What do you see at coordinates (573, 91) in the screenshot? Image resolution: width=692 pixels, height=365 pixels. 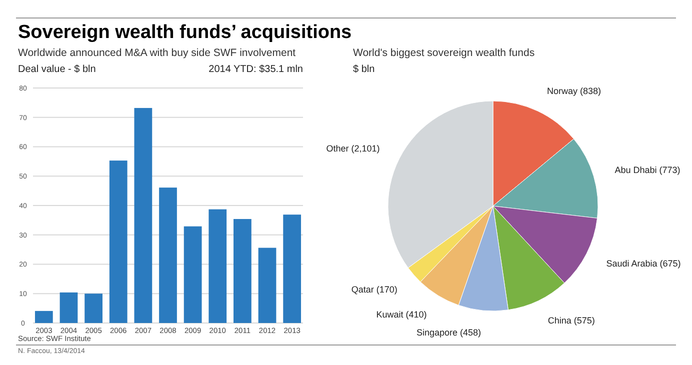 I see `slice-label: Norway (838)` at bounding box center [573, 91].